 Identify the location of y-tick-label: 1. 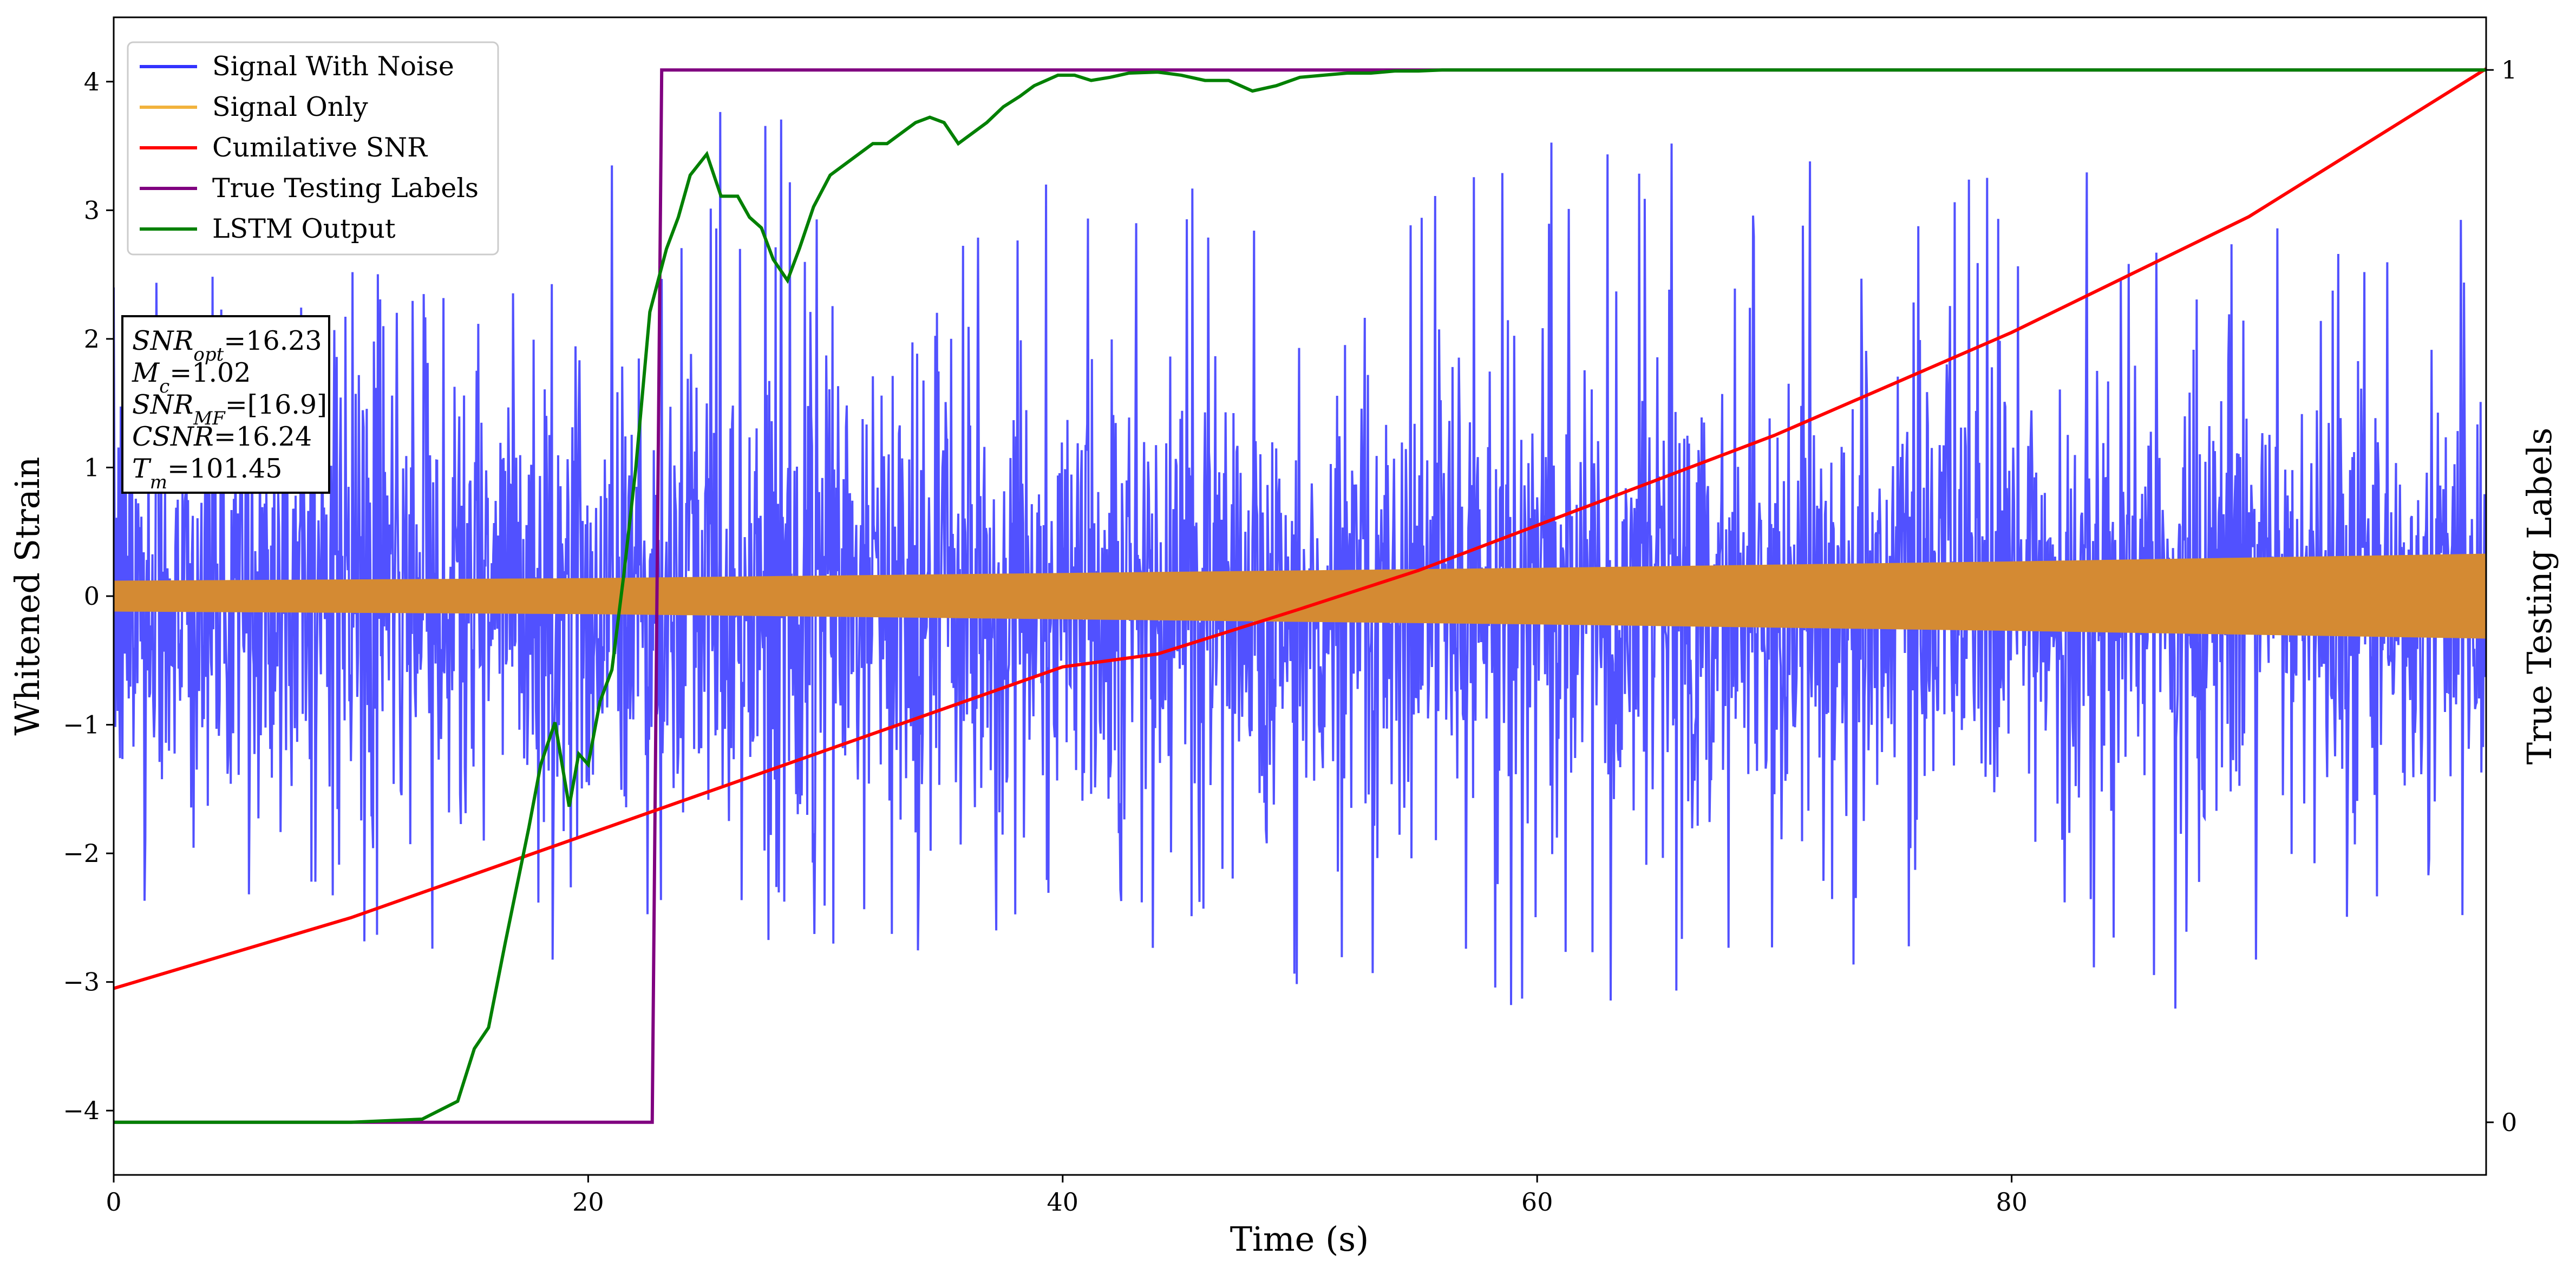
(92, 467).